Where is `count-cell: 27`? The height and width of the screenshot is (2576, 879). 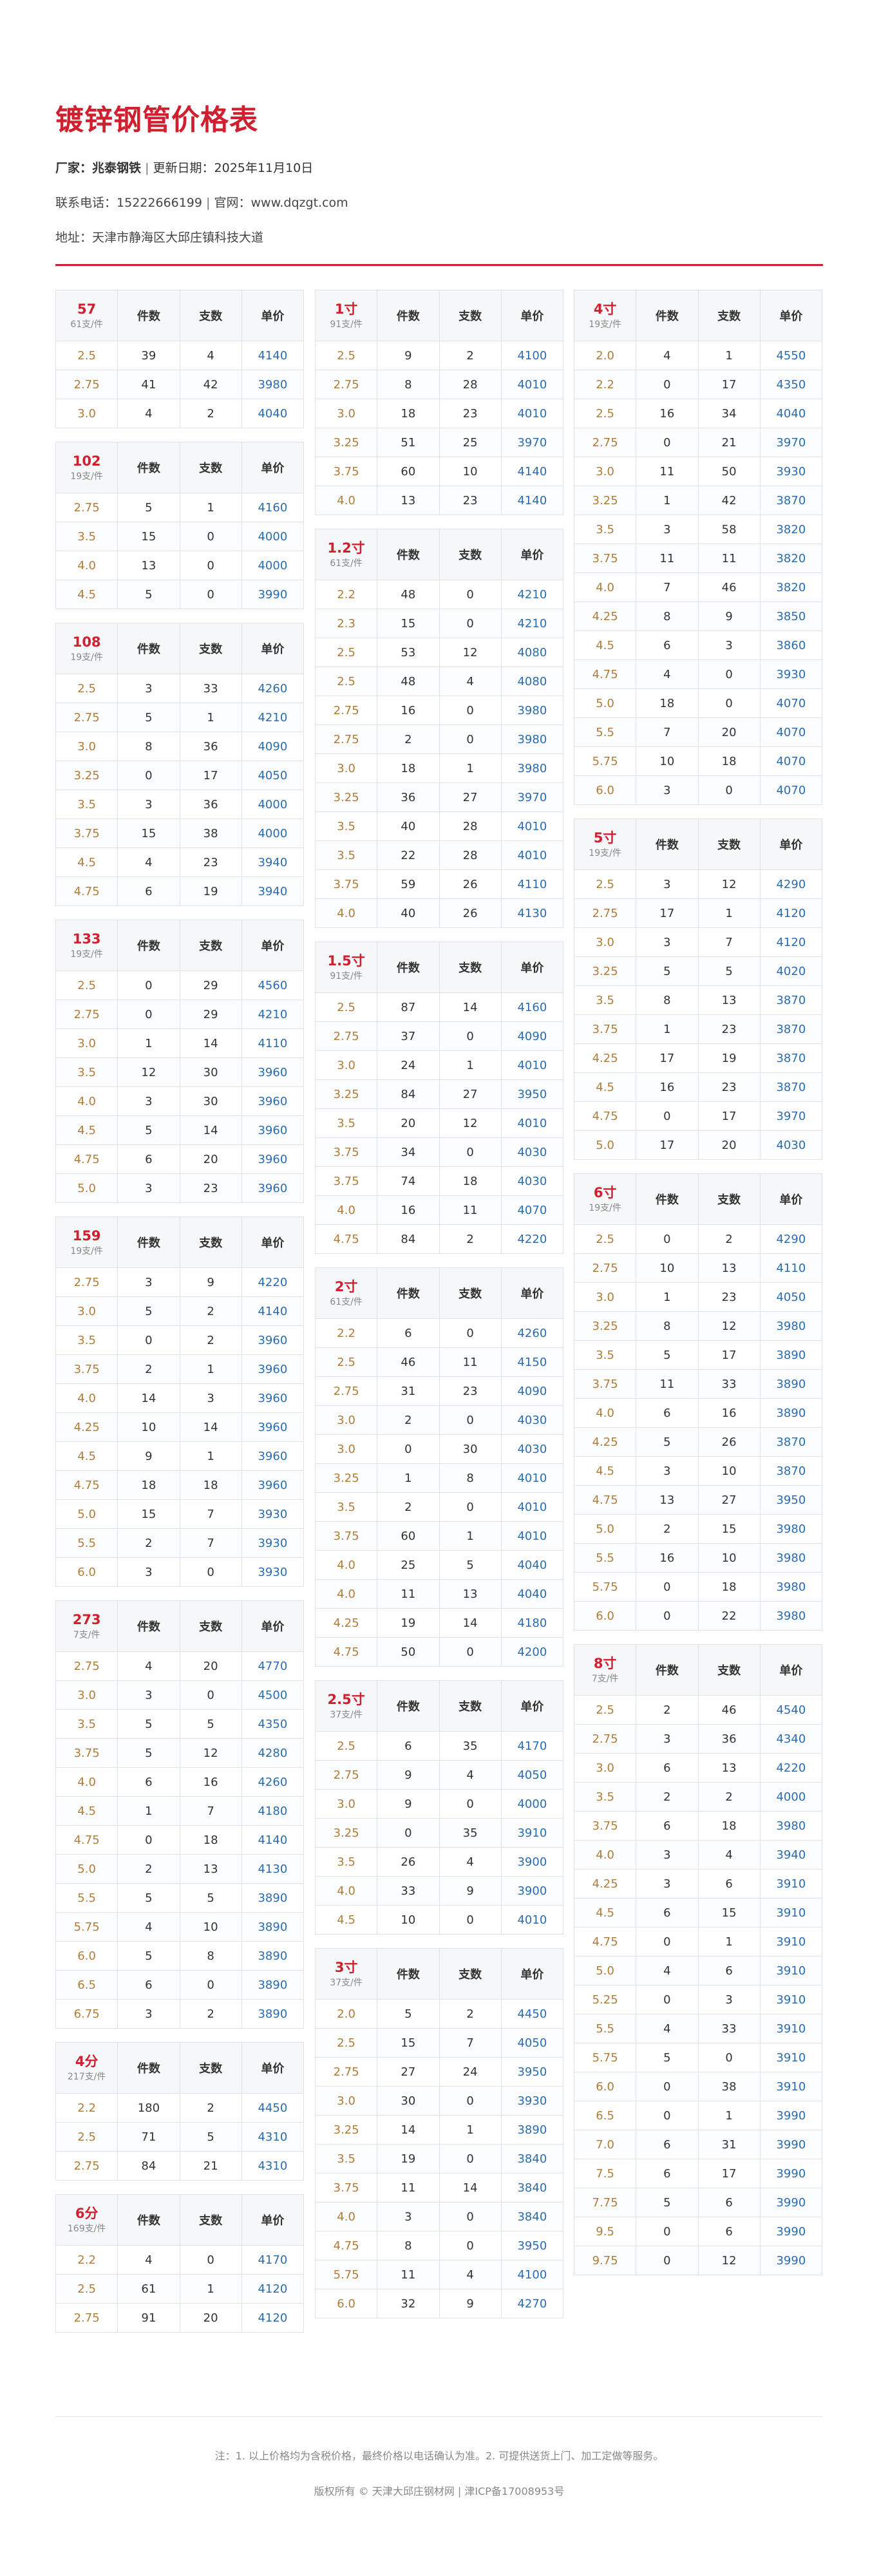
count-cell: 27 is located at coordinates (409, 2072).